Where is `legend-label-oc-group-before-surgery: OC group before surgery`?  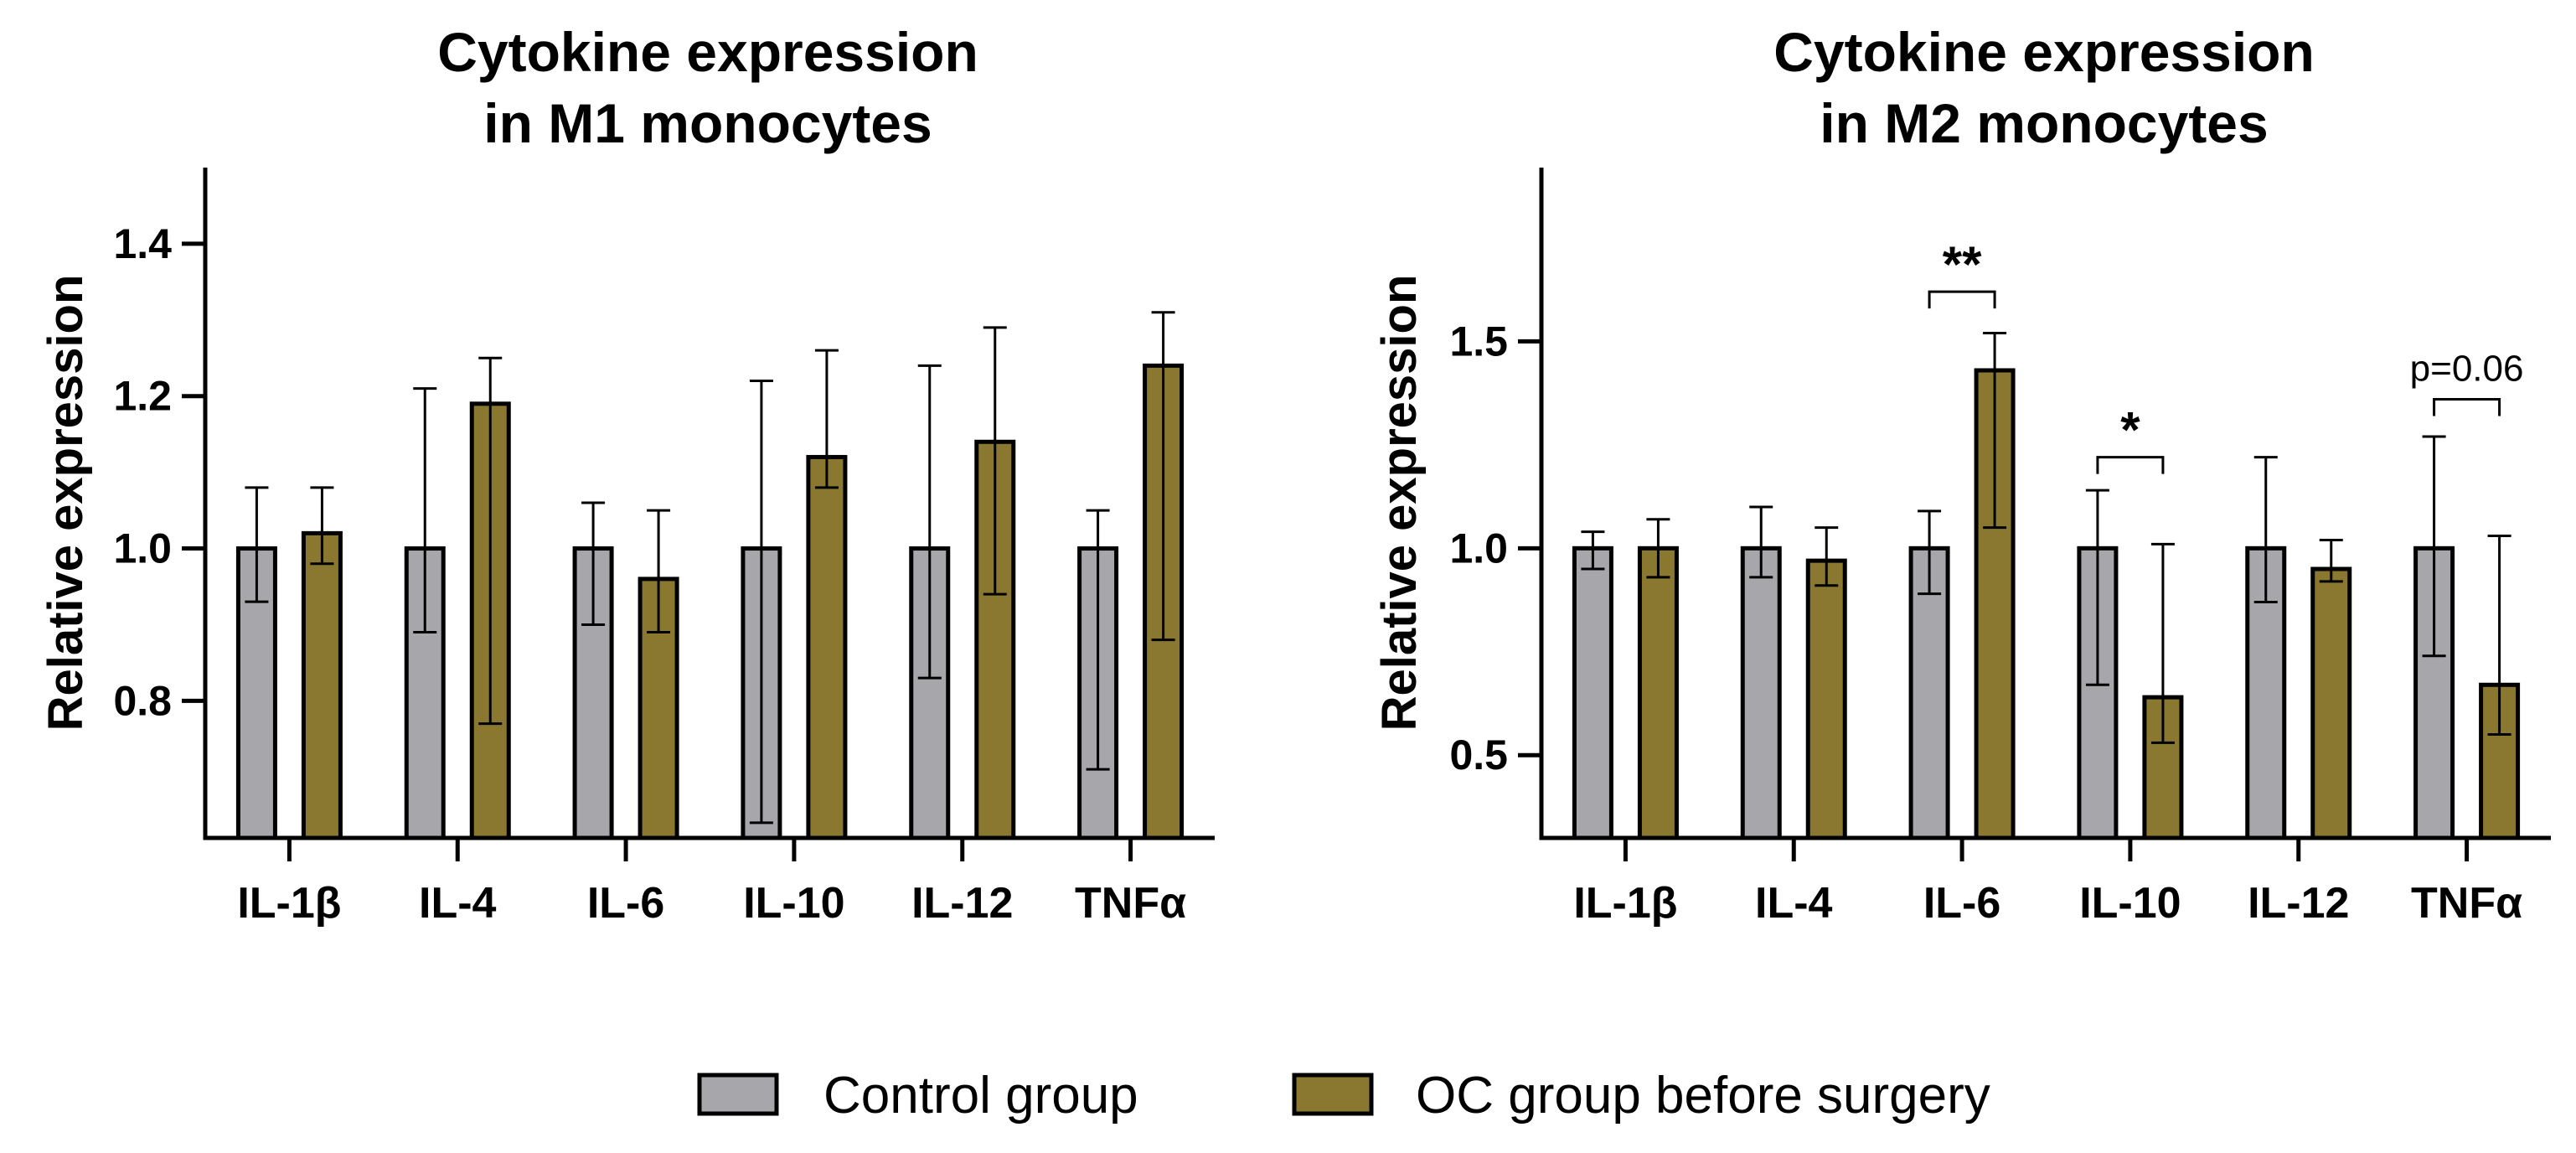 legend-label-oc-group-before-surgery: OC group before surgery is located at coordinates (1703, 1096).